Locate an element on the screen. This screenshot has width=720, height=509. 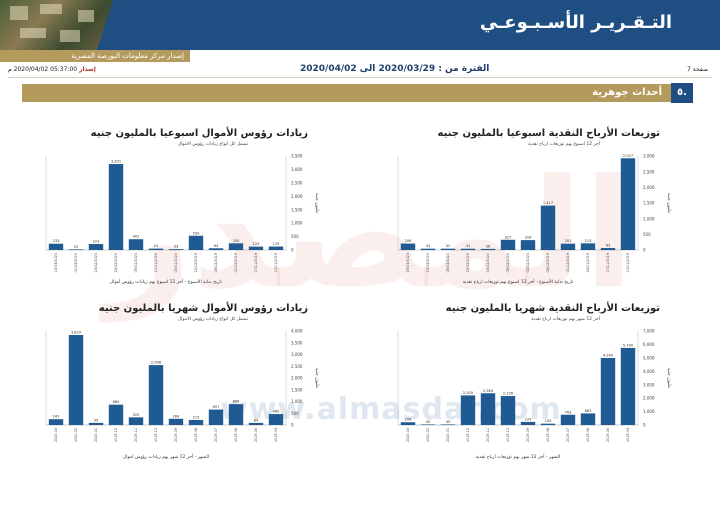
data-label: 865 is located at coordinates (116, 402).